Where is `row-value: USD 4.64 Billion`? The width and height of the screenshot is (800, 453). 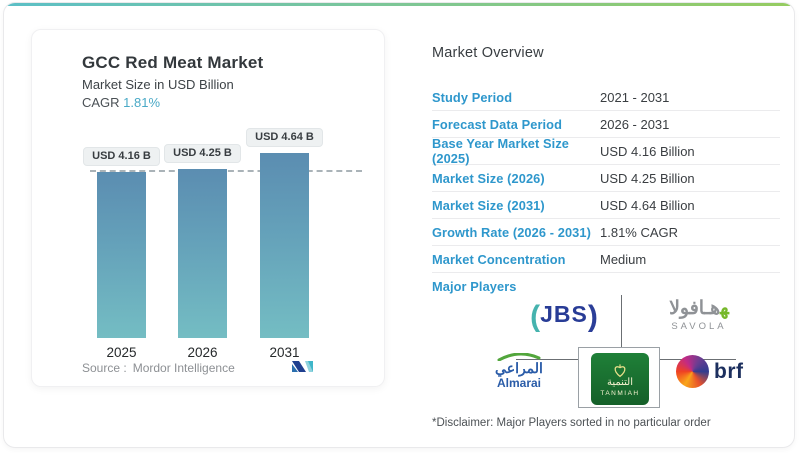
row-value: USD 4.64 Billion is located at coordinates (647, 205).